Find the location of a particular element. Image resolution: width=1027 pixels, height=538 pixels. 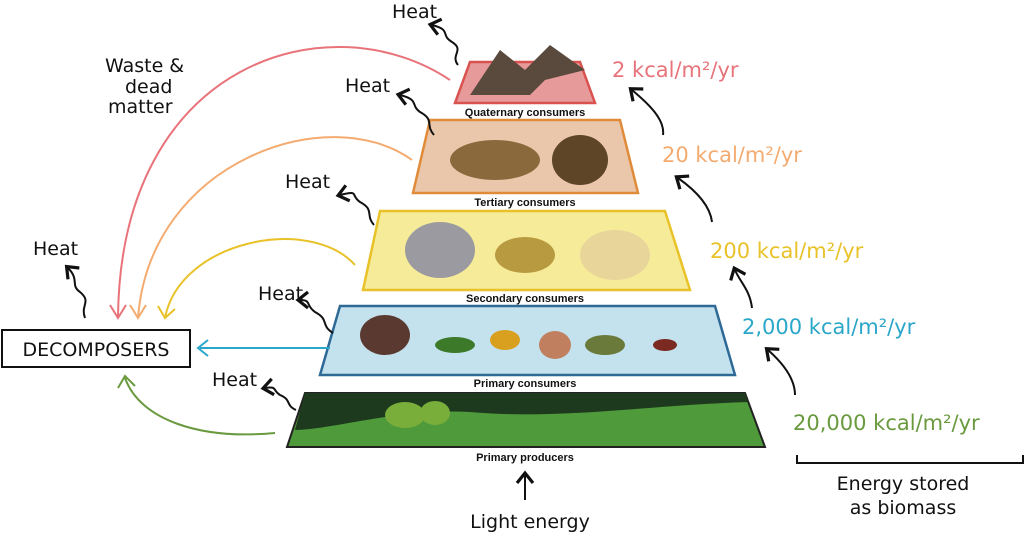

level-label-quaternary: Quaternary consumers is located at coordinates (525, 113).